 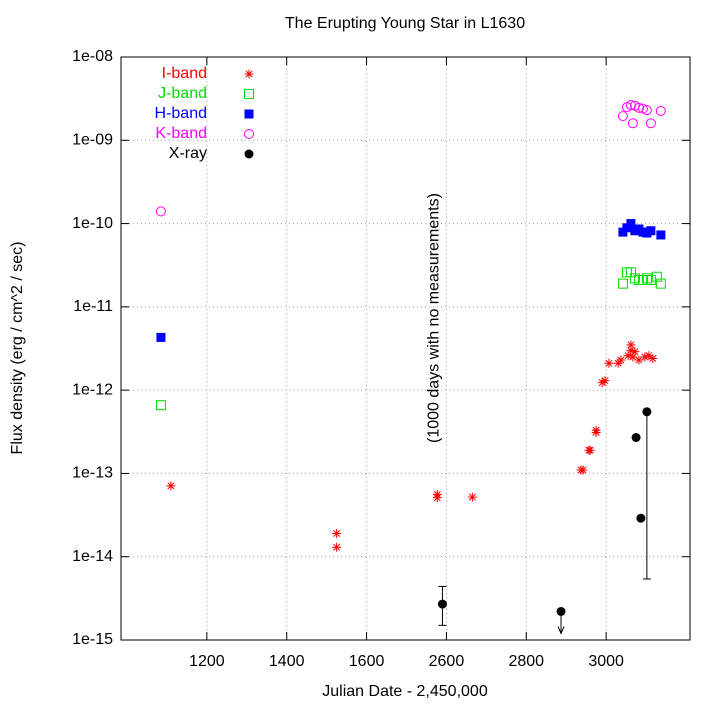 I want to click on x-tick-label: 1600, so click(x=367, y=661).